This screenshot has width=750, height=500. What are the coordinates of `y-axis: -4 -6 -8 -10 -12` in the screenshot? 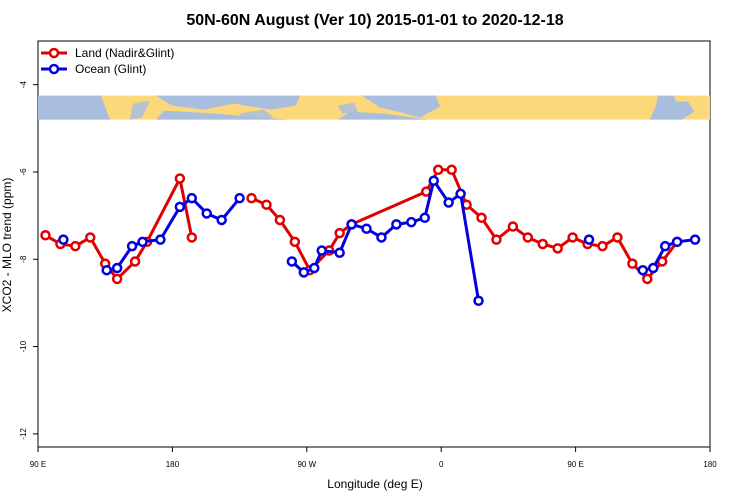 It's located at (28, 260).